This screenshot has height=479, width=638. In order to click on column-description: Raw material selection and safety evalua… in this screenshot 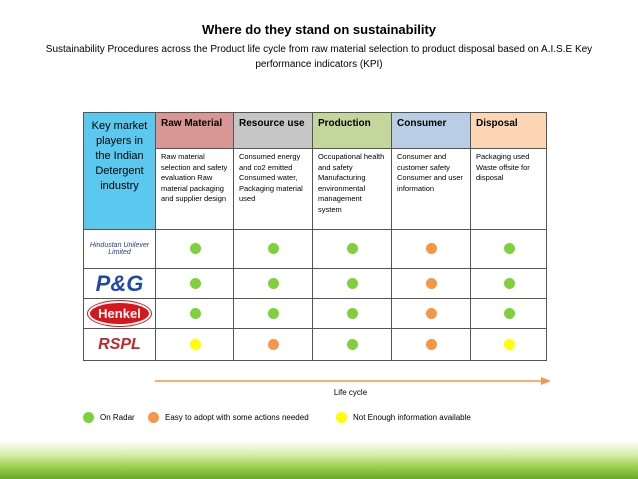, I will do `click(194, 189)`.